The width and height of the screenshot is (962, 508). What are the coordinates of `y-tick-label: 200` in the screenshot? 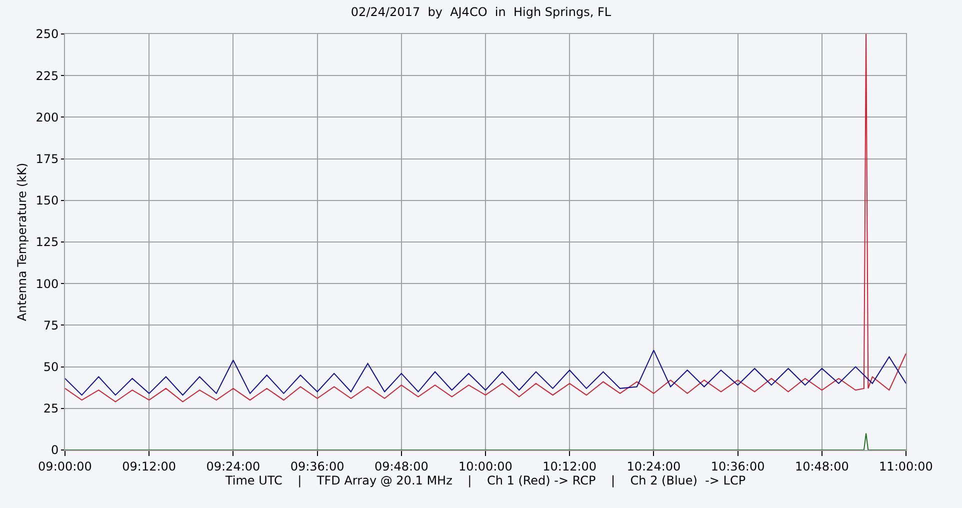 It's located at (47, 117).